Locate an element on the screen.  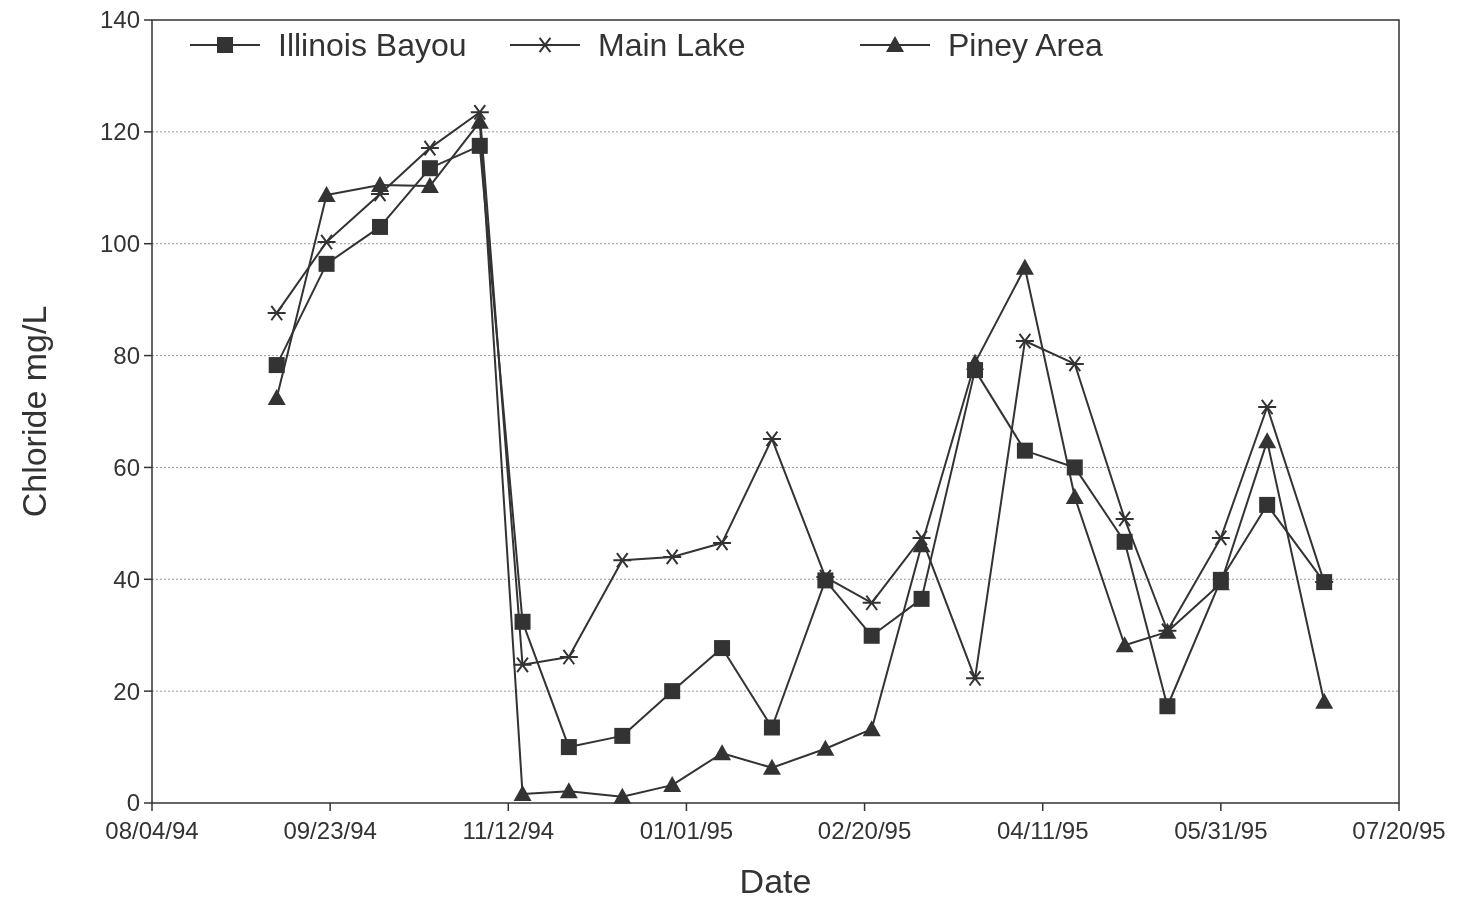
y-tick-label: 40 is located at coordinates (126, 579).